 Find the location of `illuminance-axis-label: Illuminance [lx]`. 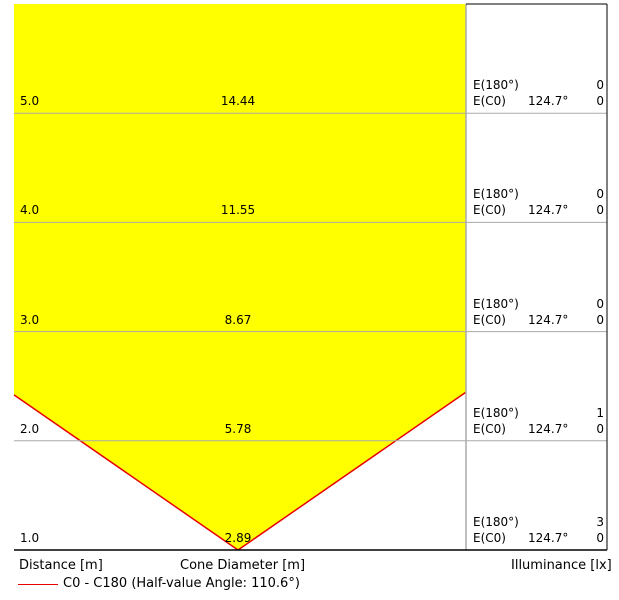

illuminance-axis-label: Illuminance [lx] is located at coordinates (561, 565).